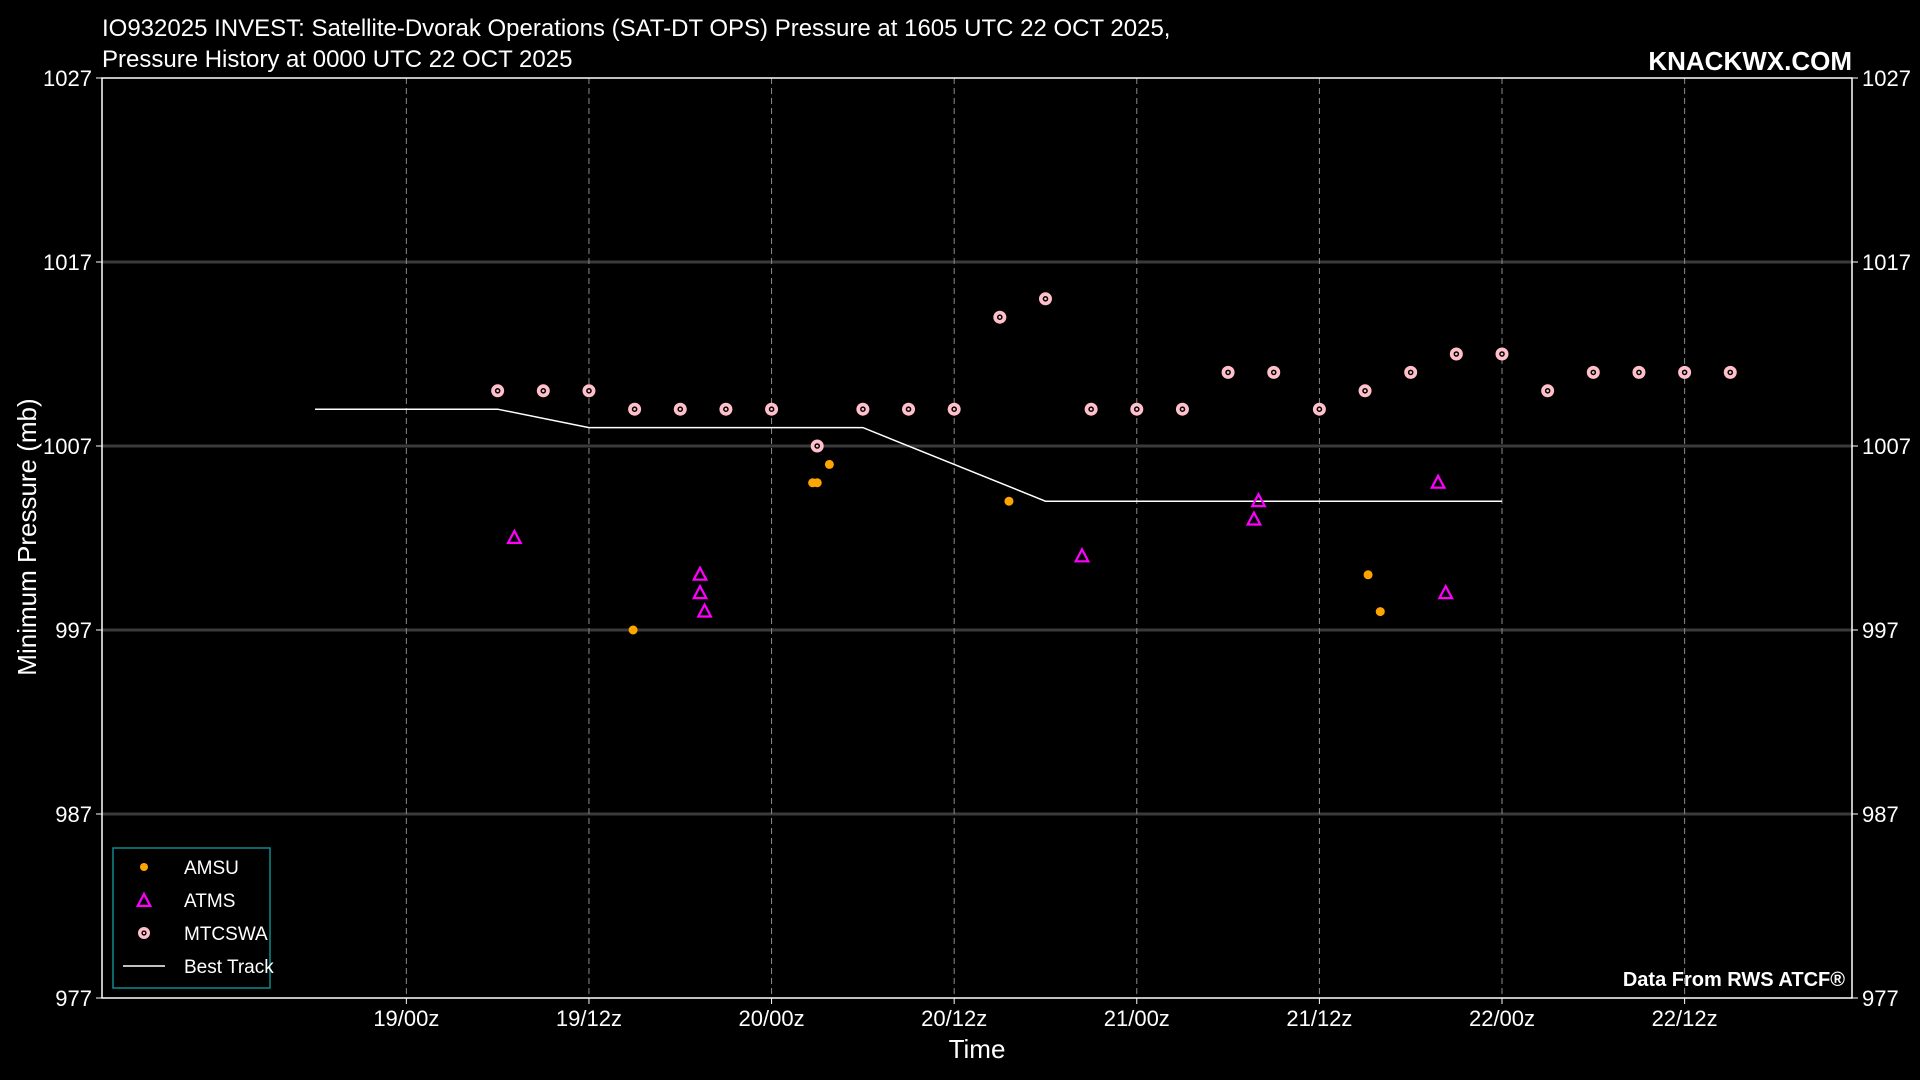  What do you see at coordinates (27, 536) in the screenshot?
I see `y-axis-label: Minimum Pressure (mb)` at bounding box center [27, 536].